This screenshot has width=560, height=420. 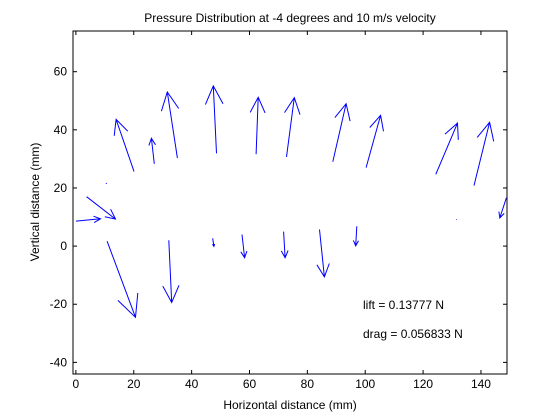 What do you see at coordinates (63, 246) in the screenshot?
I see `y-tick-label: 0` at bounding box center [63, 246].